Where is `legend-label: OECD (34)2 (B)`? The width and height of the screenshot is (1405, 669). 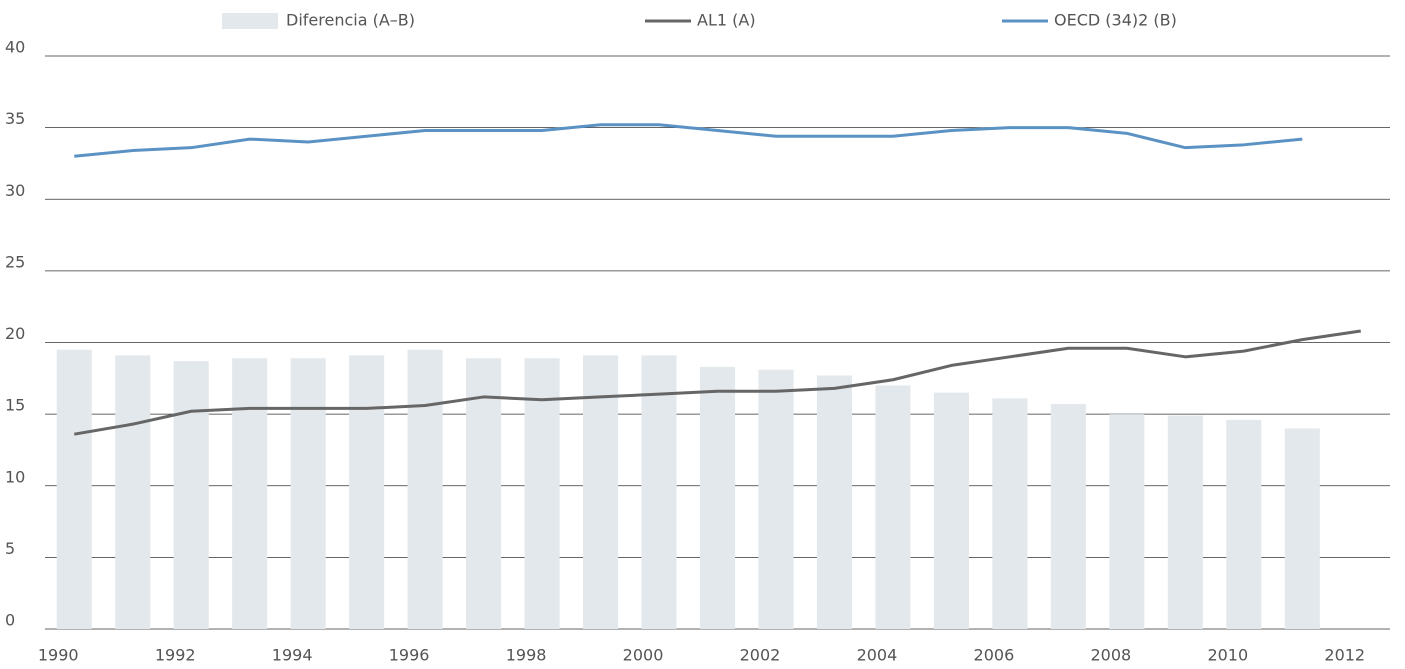 legend-label: OECD (34)2 (B) is located at coordinates (1115, 20).